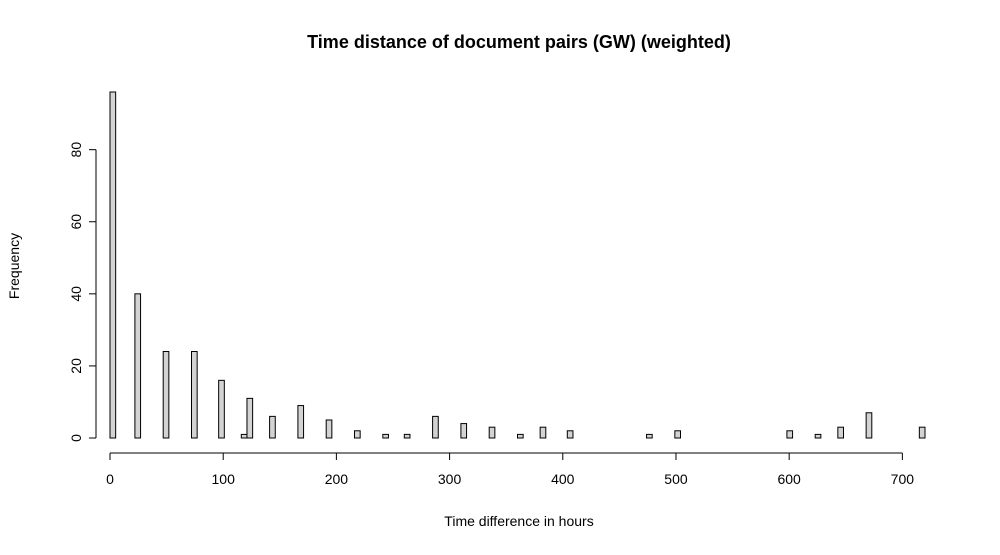 This screenshot has height=555, width=1000. I want to click on y-axis-label: Frequency, so click(14, 266).